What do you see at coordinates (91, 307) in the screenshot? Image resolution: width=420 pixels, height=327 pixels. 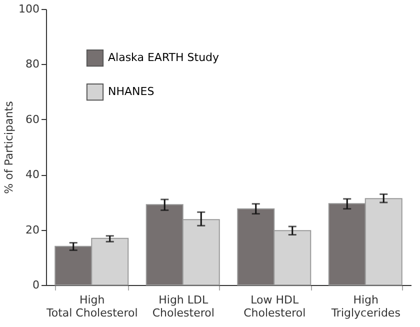 I see `x-tick-label: High Total Cholesterol` at bounding box center [91, 307].